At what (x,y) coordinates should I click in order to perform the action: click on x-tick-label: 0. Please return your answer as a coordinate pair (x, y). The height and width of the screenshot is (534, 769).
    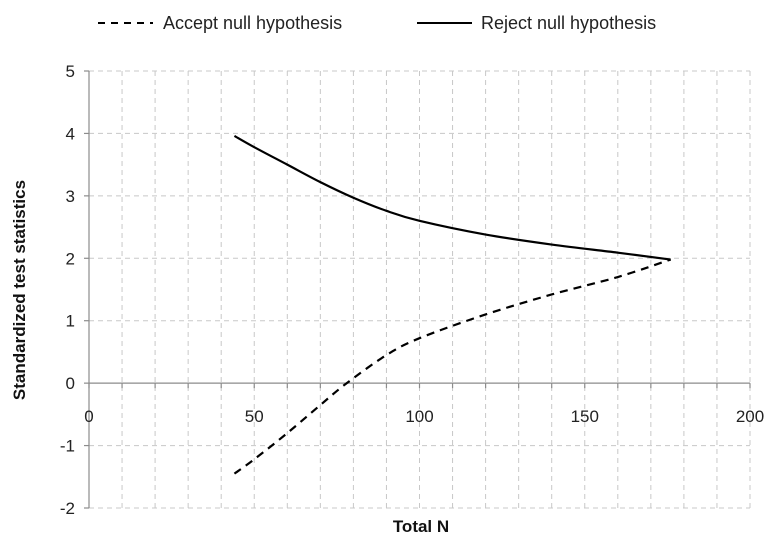
    Looking at the image, I should click on (88, 416).